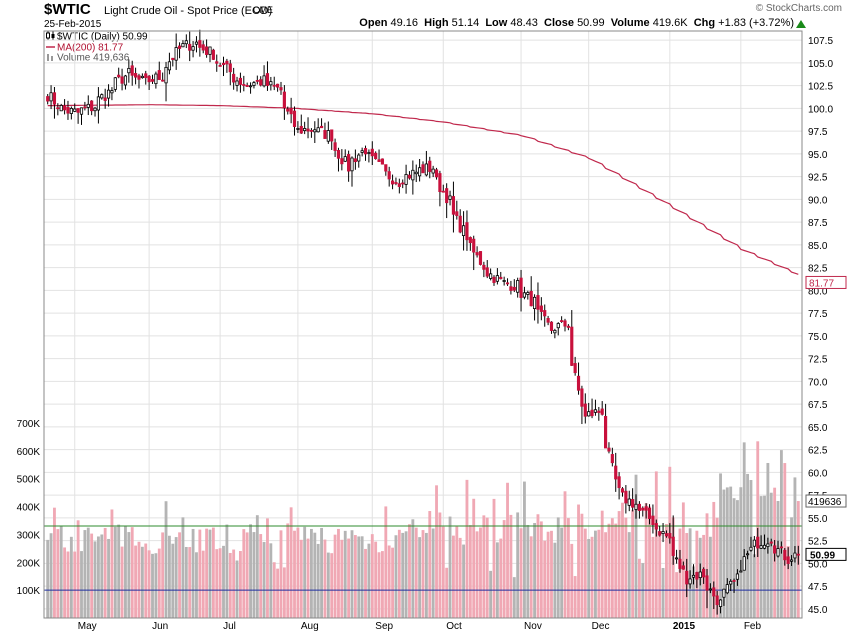 Image resolution: width=850 pixels, height=633 pixels. Describe the element at coordinates (825, 502) in the screenshot. I see `volume-value-tag: 419636` at that location.